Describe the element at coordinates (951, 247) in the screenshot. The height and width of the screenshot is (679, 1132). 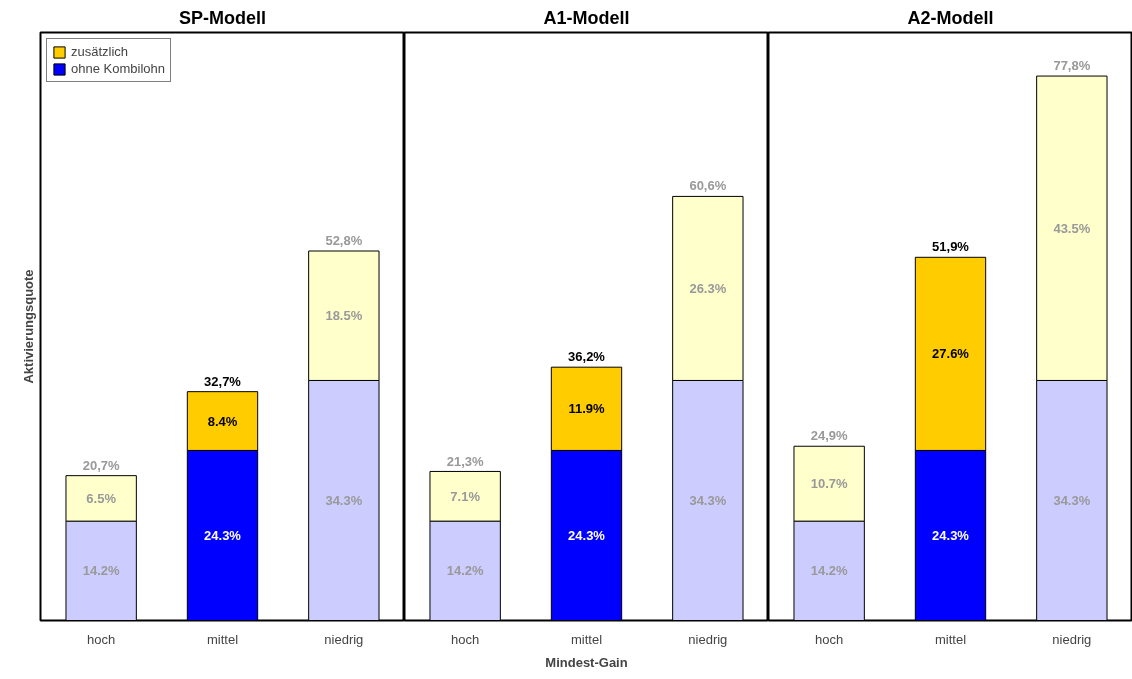
I see `total-label: 51,9%` at that location.